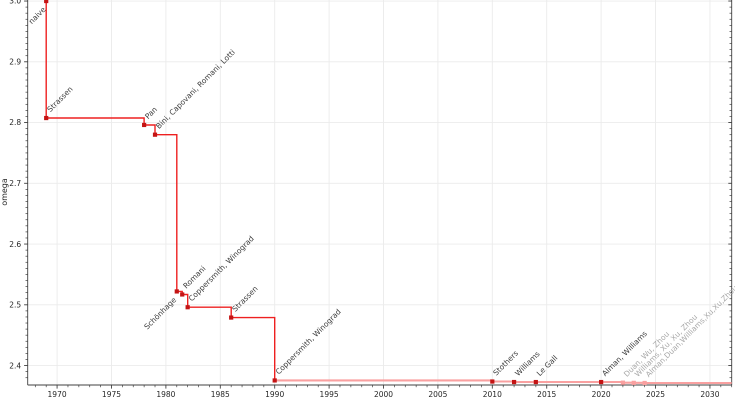 Image resolution: width=735 pixels, height=400 pixels. I want to click on event-label: Williams, Xu, Xu, Zhou, so click(666, 345).